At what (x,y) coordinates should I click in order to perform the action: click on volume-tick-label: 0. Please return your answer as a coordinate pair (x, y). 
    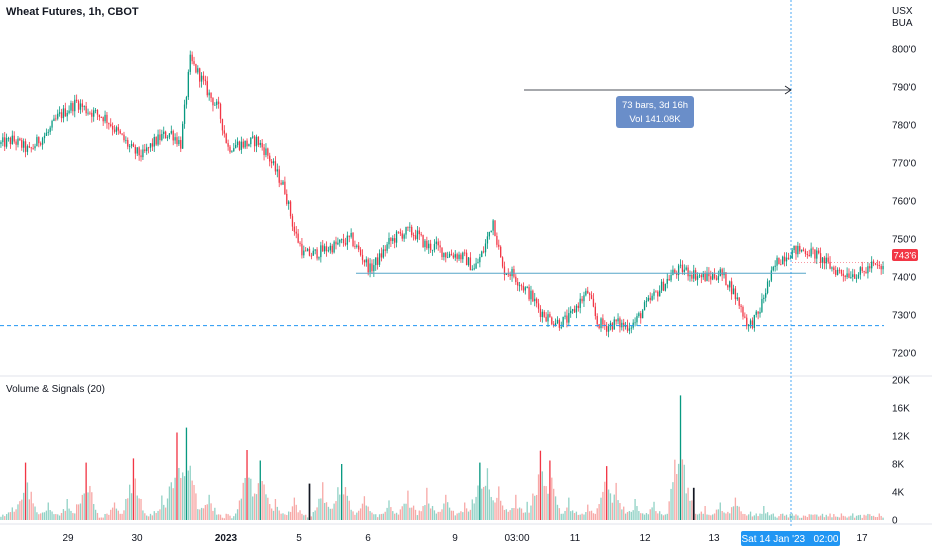
    Looking at the image, I should click on (895, 521).